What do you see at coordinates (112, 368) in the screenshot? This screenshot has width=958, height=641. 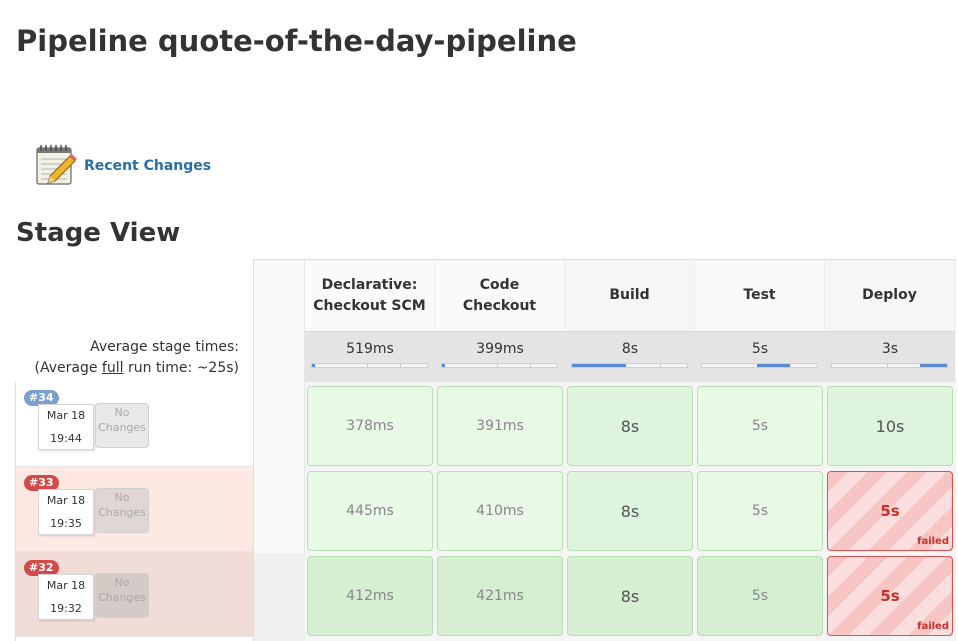 I see `avg-full-link: full` at bounding box center [112, 368].